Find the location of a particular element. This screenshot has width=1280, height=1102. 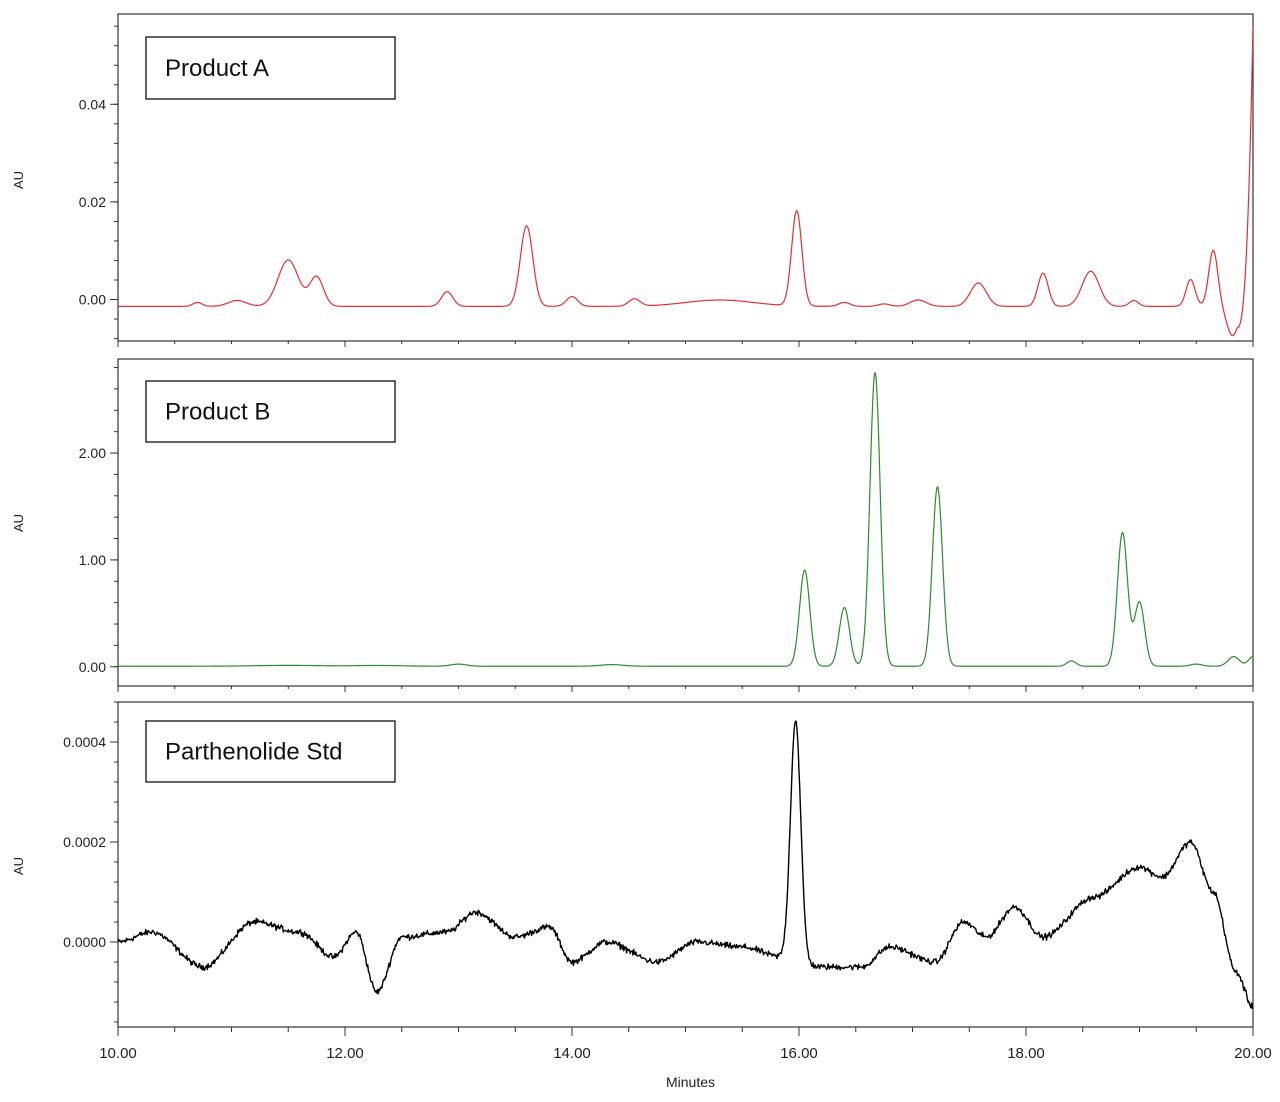

x-tick-label: 10.00 is located at coordinates (118, 1053).